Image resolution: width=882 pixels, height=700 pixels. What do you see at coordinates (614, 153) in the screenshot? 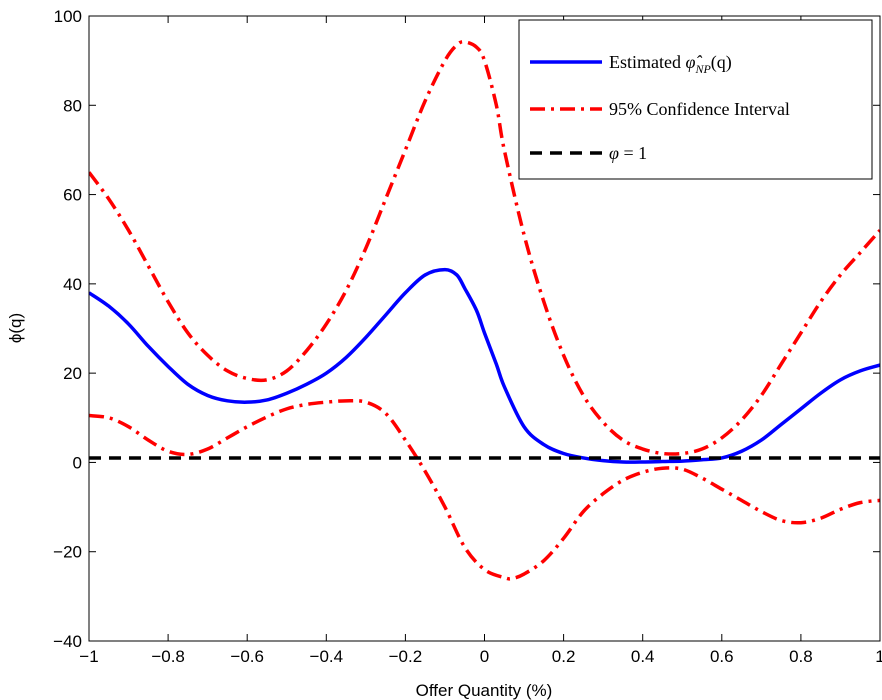
I see `legend-phi-symbol: φ` at bounding box center [614, 153].